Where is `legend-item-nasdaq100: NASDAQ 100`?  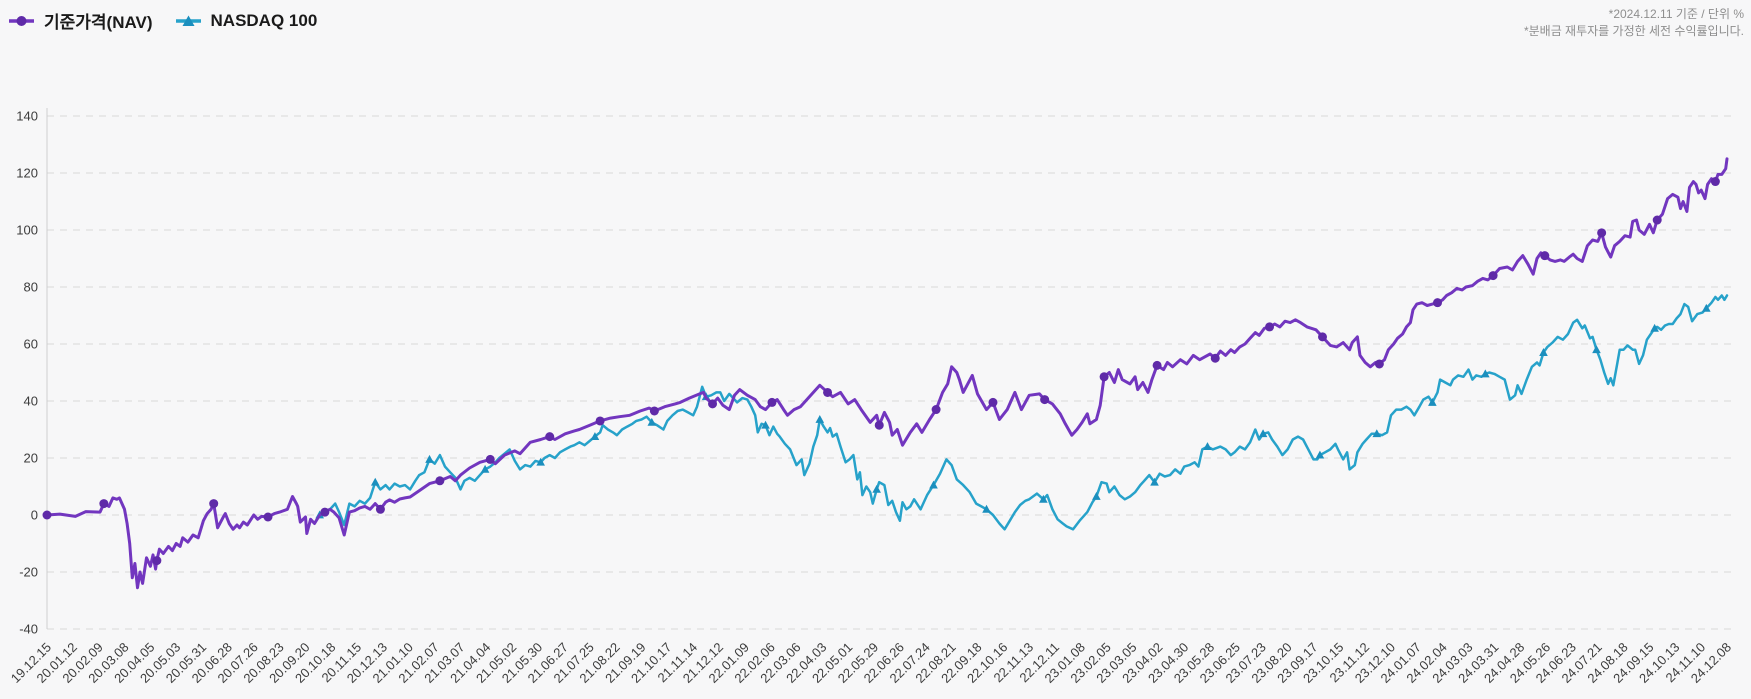
legend-item-nasdaq100: NASDAQ 100 is located at coordinates (246, 20).